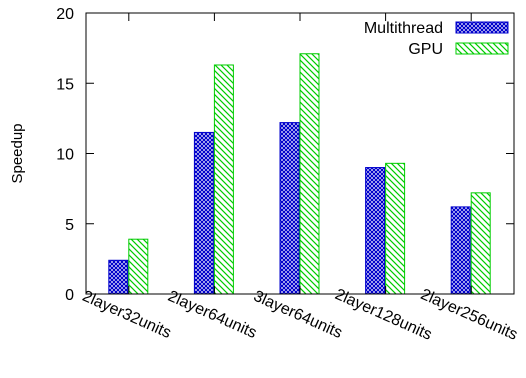  What do you see at coordinates (395, 228) in the screenshot?
I see `bar-gpu-2layer128units` at bounding box center [395, 228].